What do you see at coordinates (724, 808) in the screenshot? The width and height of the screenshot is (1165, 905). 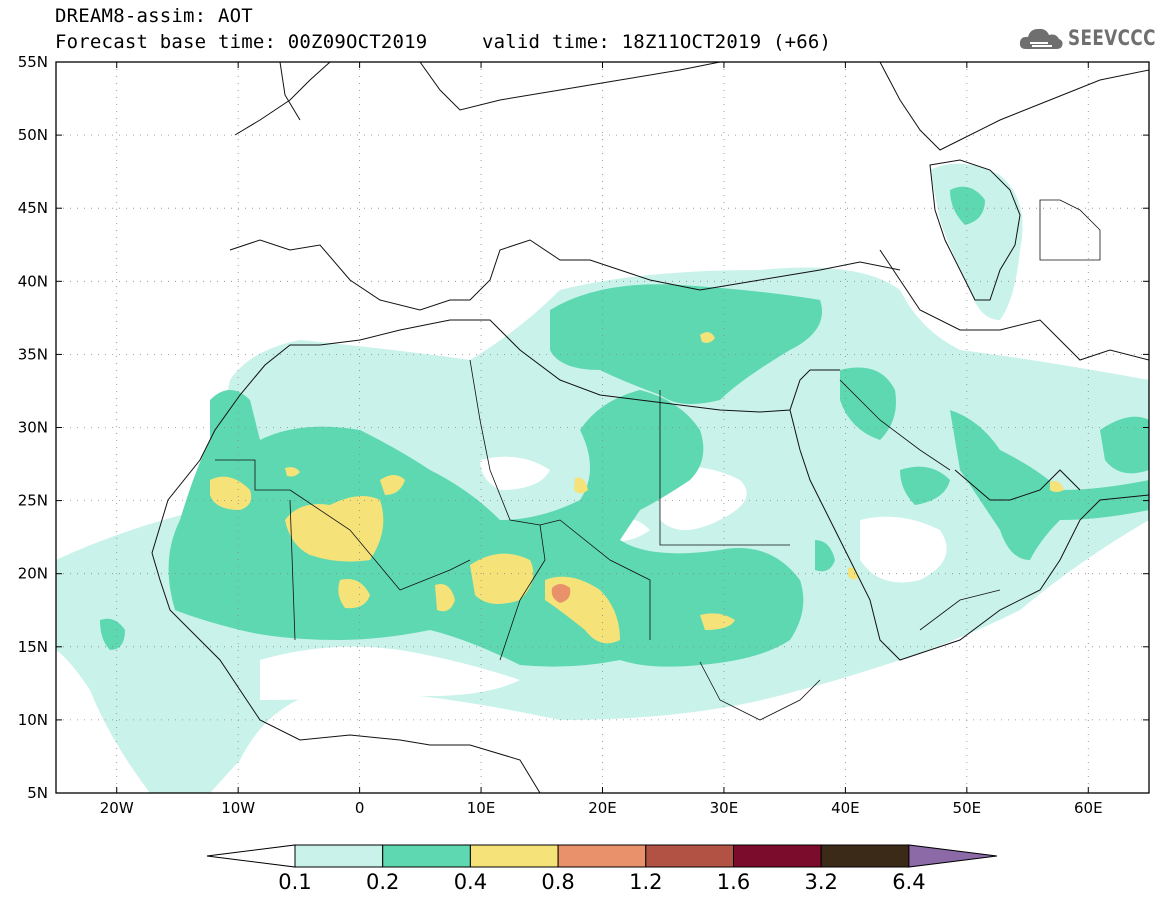 I see `lon-label: 30E` at bounding box center [724, 808].